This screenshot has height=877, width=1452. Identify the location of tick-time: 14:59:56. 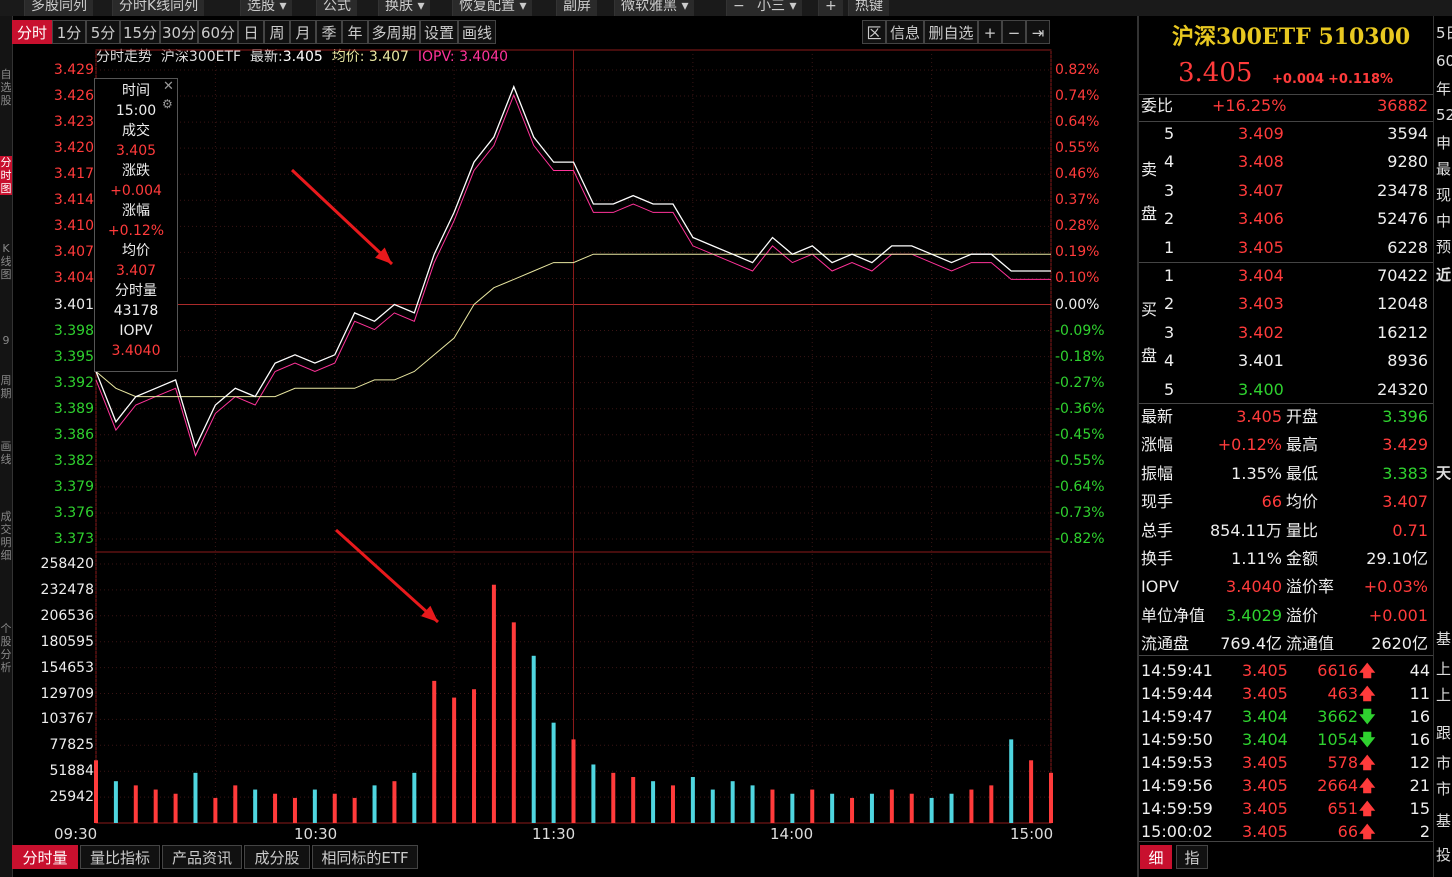
(1177, 785).